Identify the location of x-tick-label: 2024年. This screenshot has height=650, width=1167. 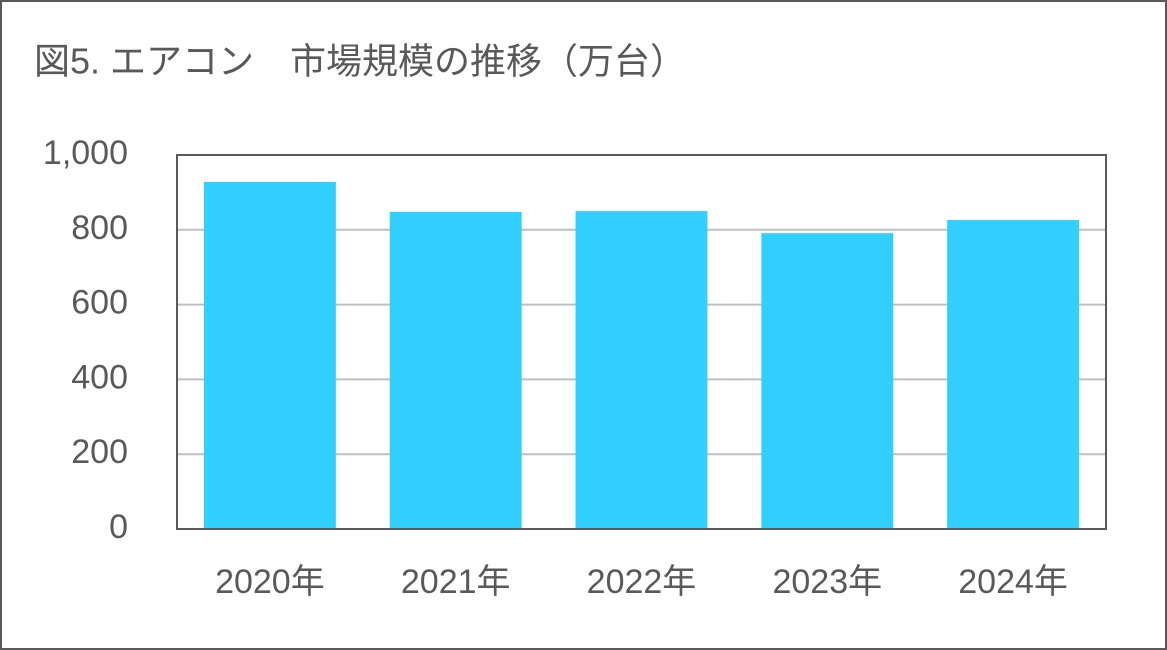
(1013, 582).